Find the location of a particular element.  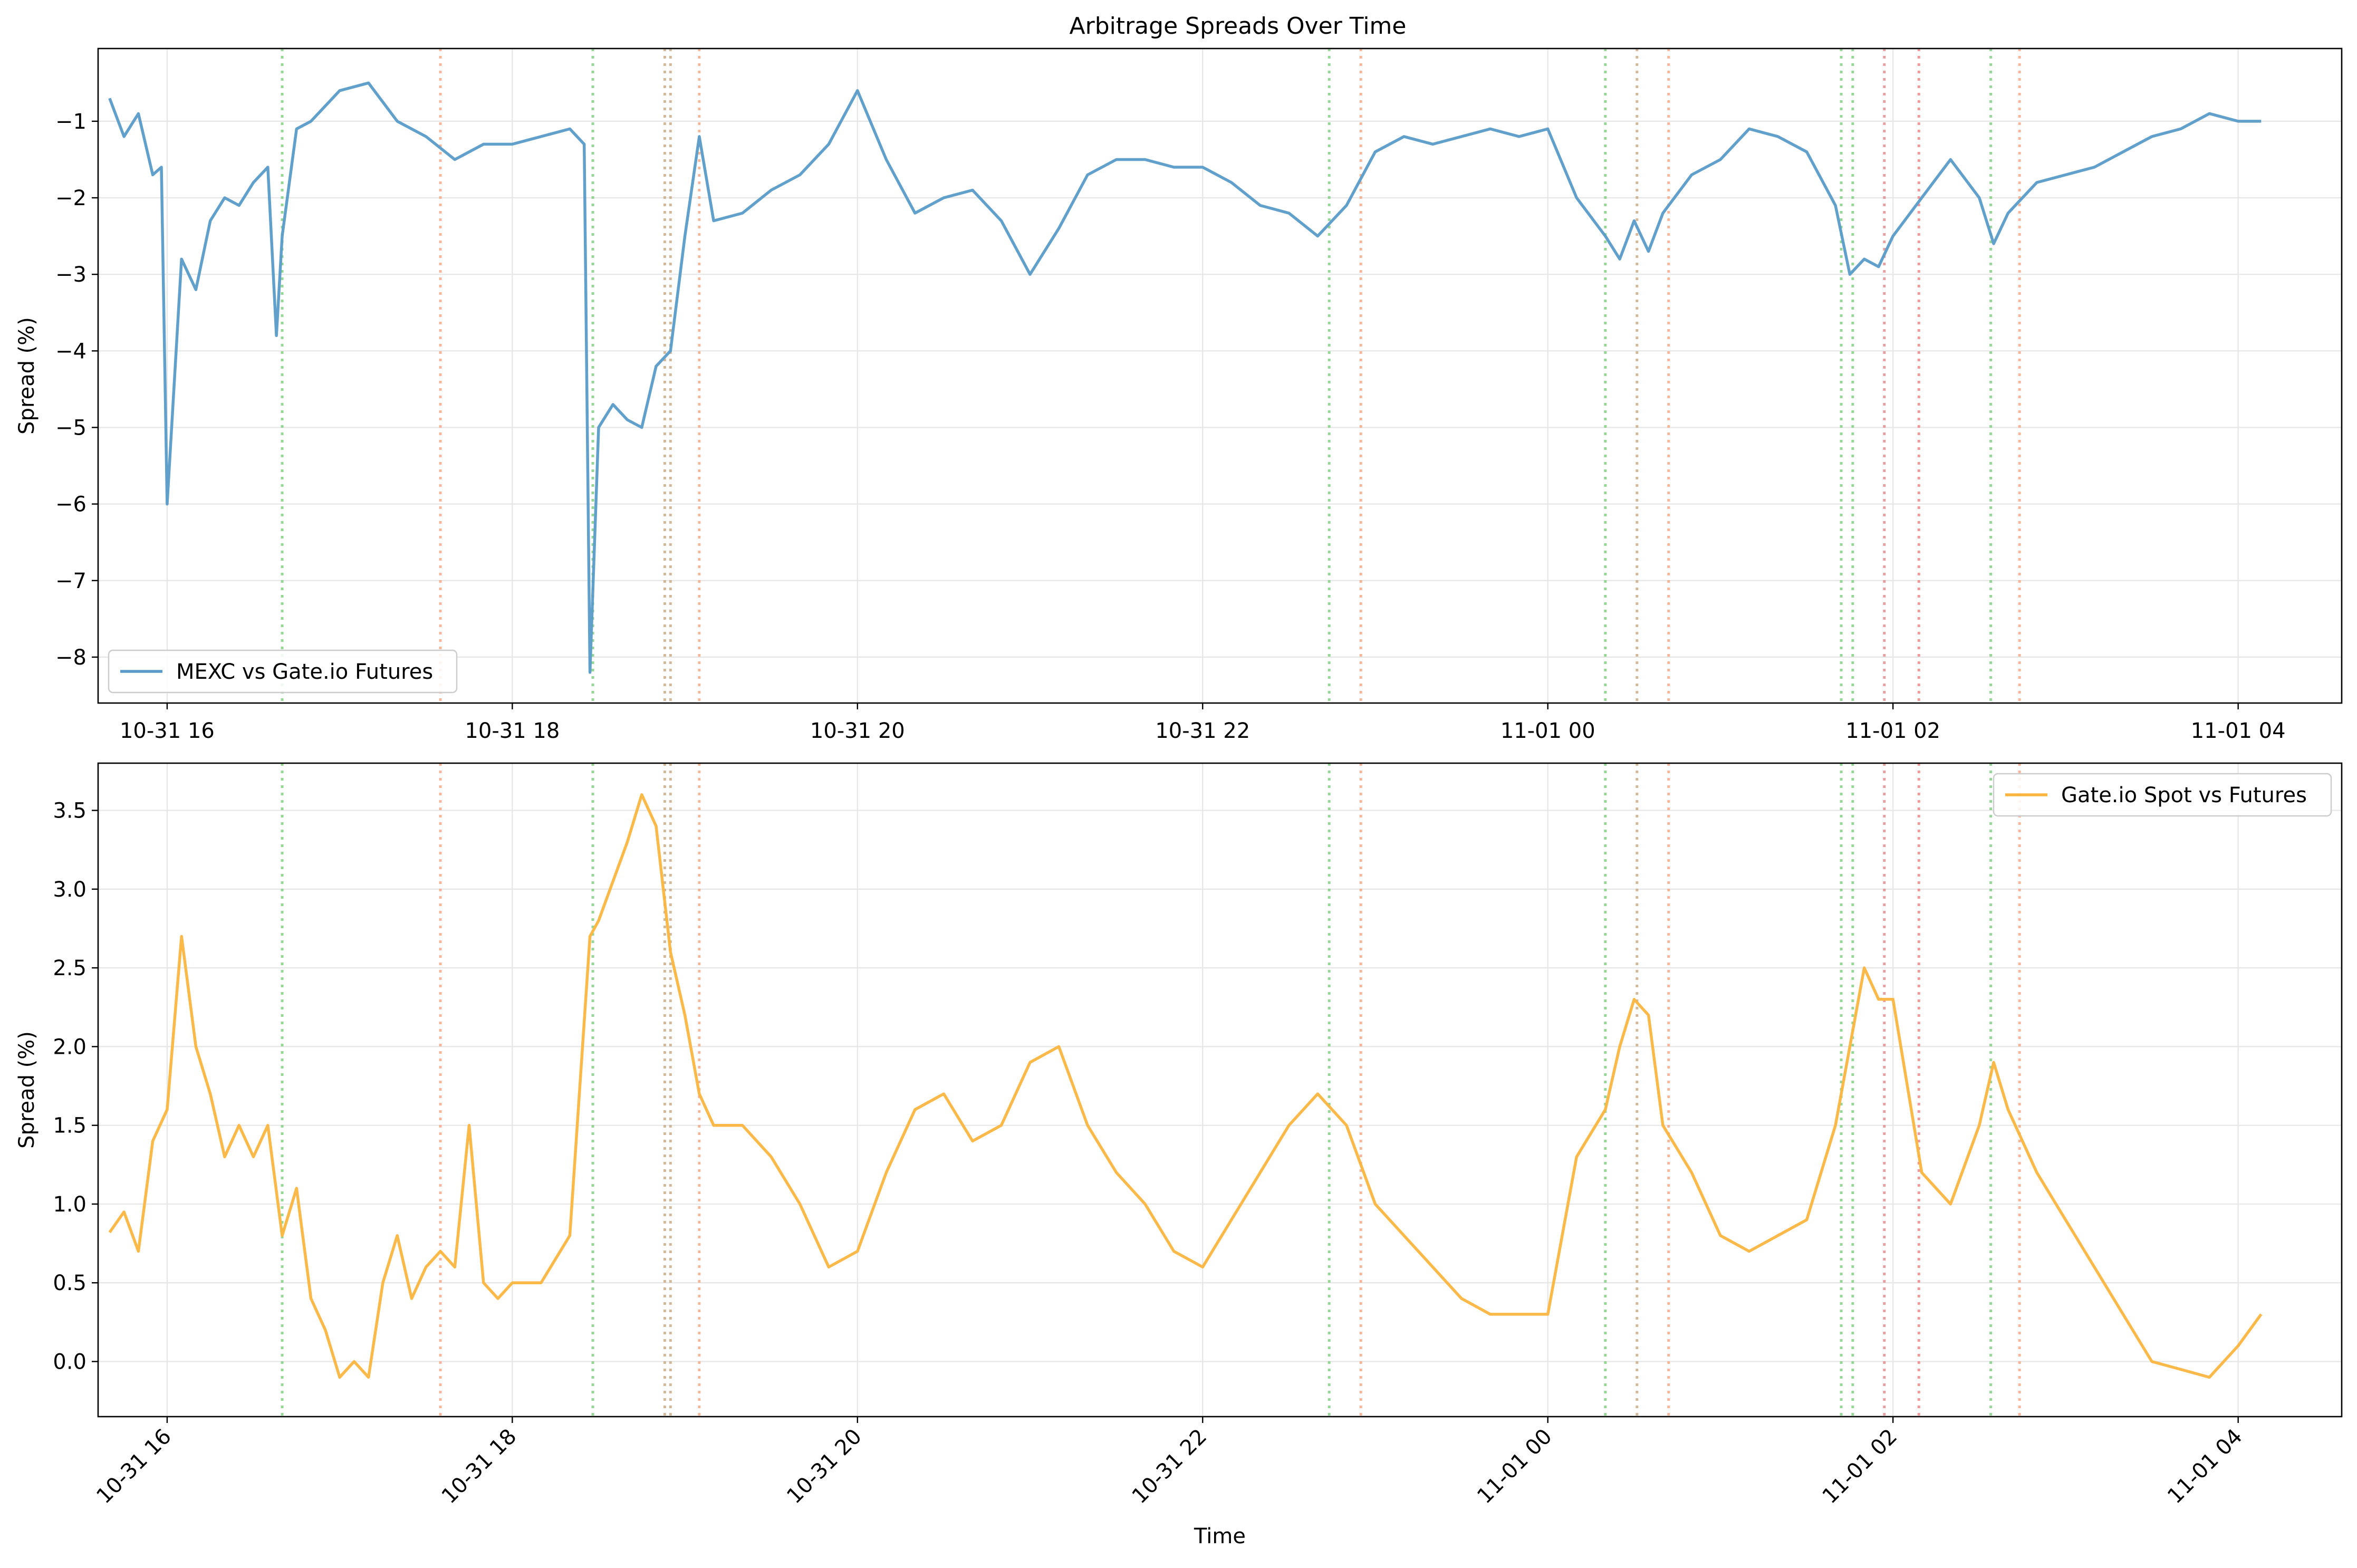

x-tick-label: 11-01 02 is located at coordinates (1892, 731).